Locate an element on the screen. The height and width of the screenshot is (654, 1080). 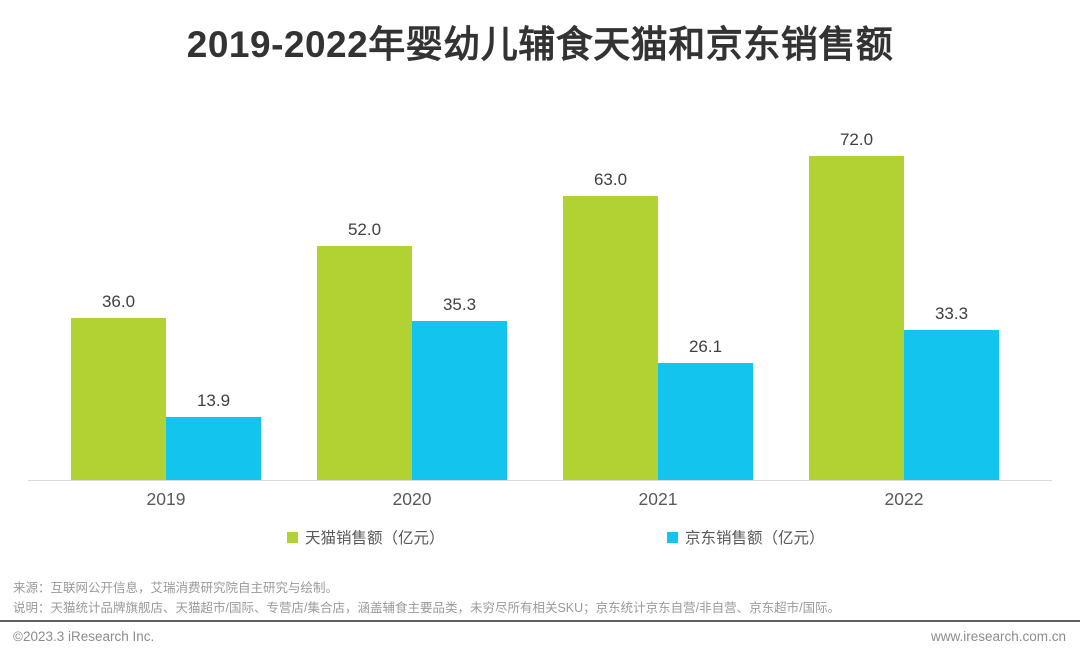
bar-jd-2020 is located at coordinates (459, 400).